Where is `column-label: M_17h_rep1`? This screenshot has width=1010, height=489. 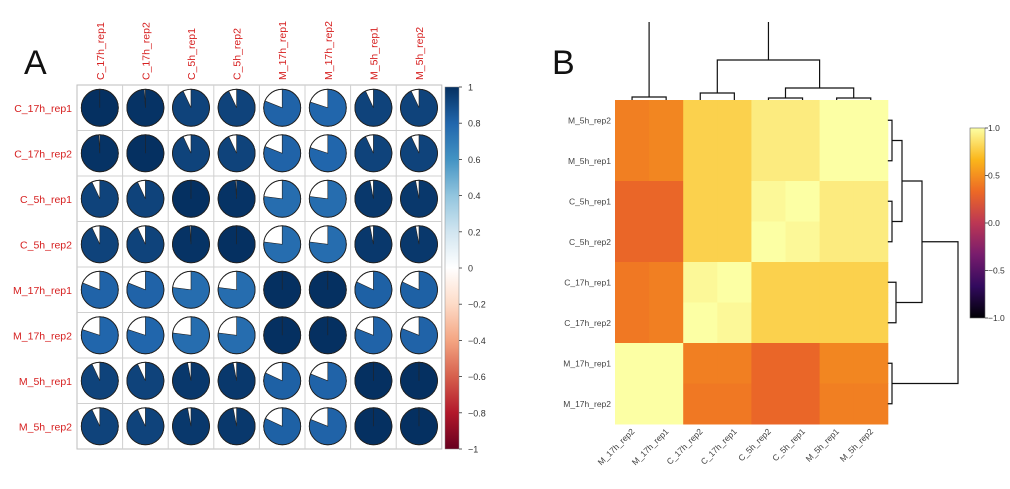
column-label: M_17h_rep1 is located at coordinates (283, 50).